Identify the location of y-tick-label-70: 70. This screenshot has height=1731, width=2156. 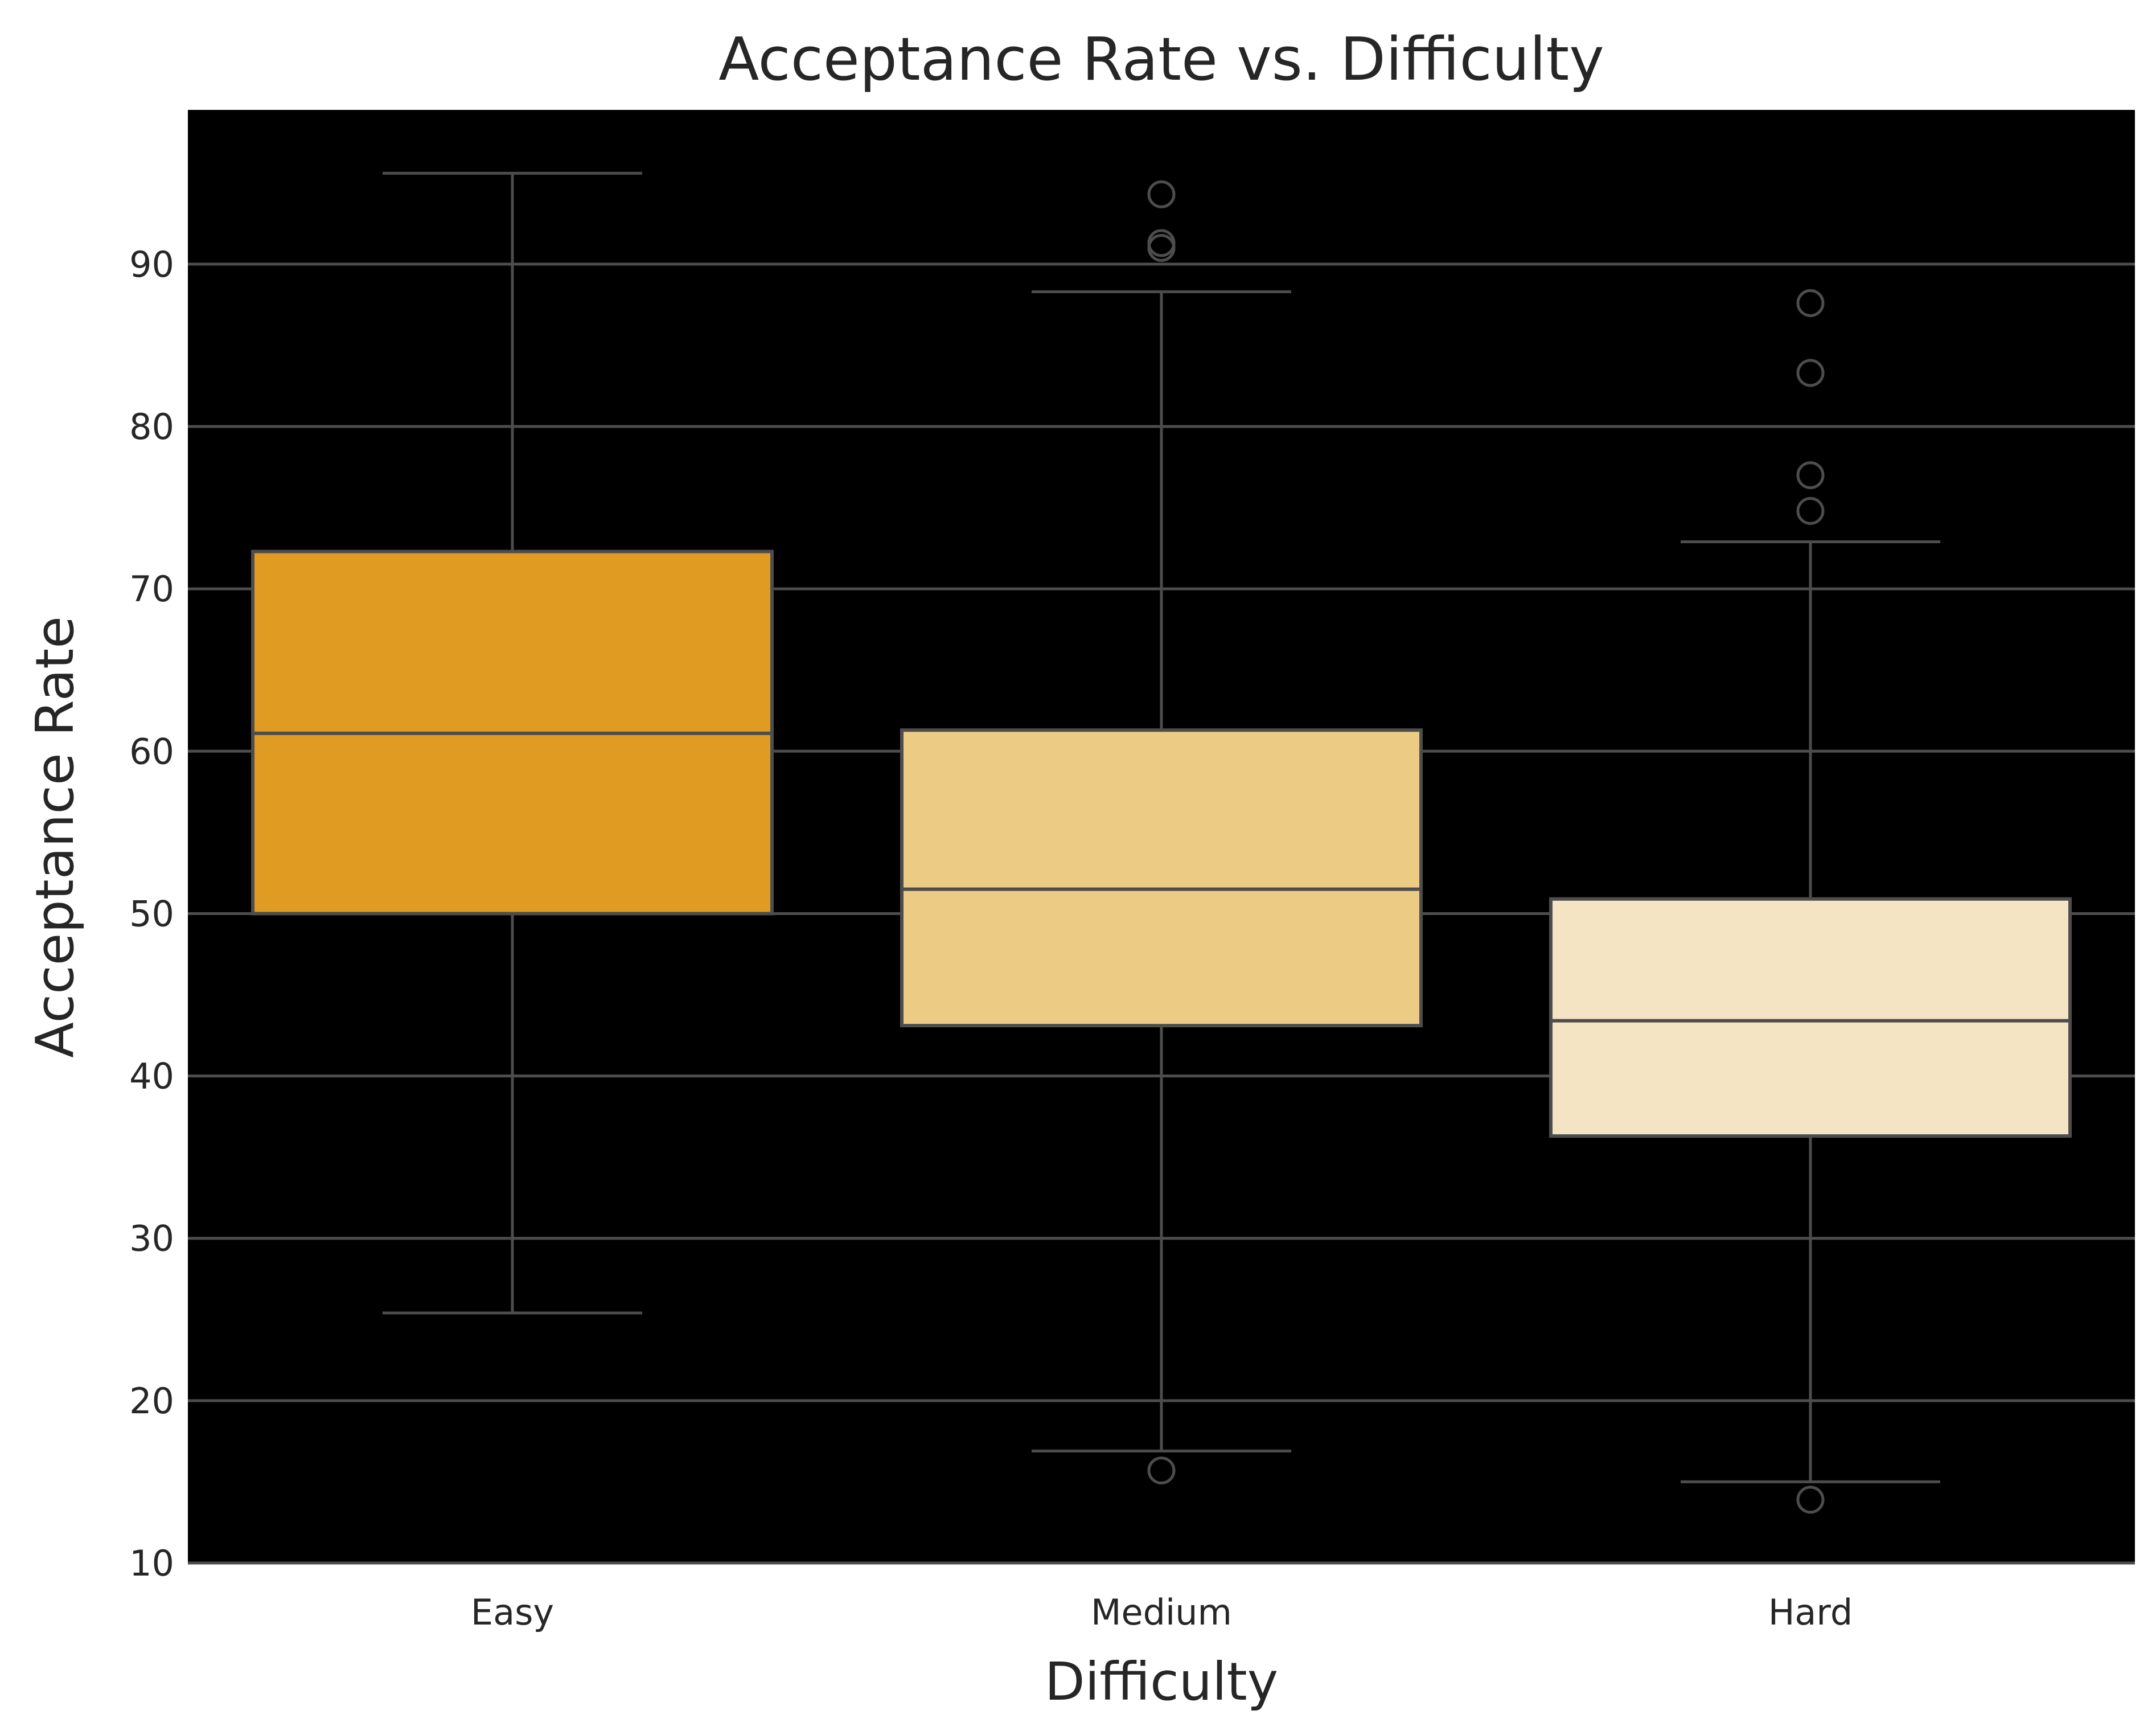
(151, 589).